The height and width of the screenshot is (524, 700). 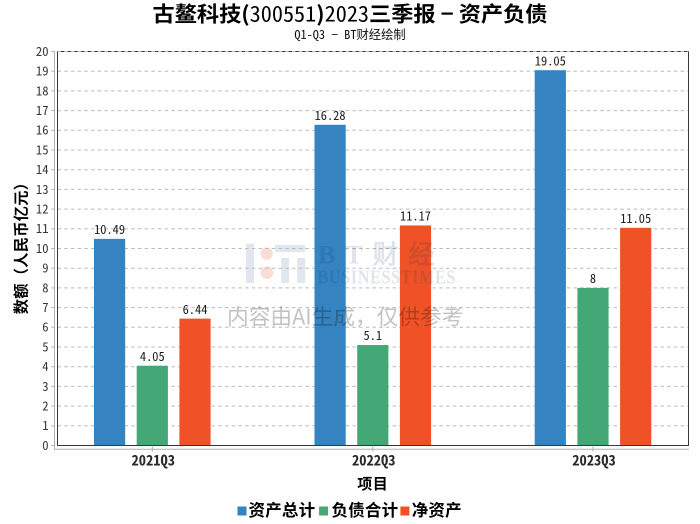 I want to click on svg-text: 5.1, so click(x=373, y=335).